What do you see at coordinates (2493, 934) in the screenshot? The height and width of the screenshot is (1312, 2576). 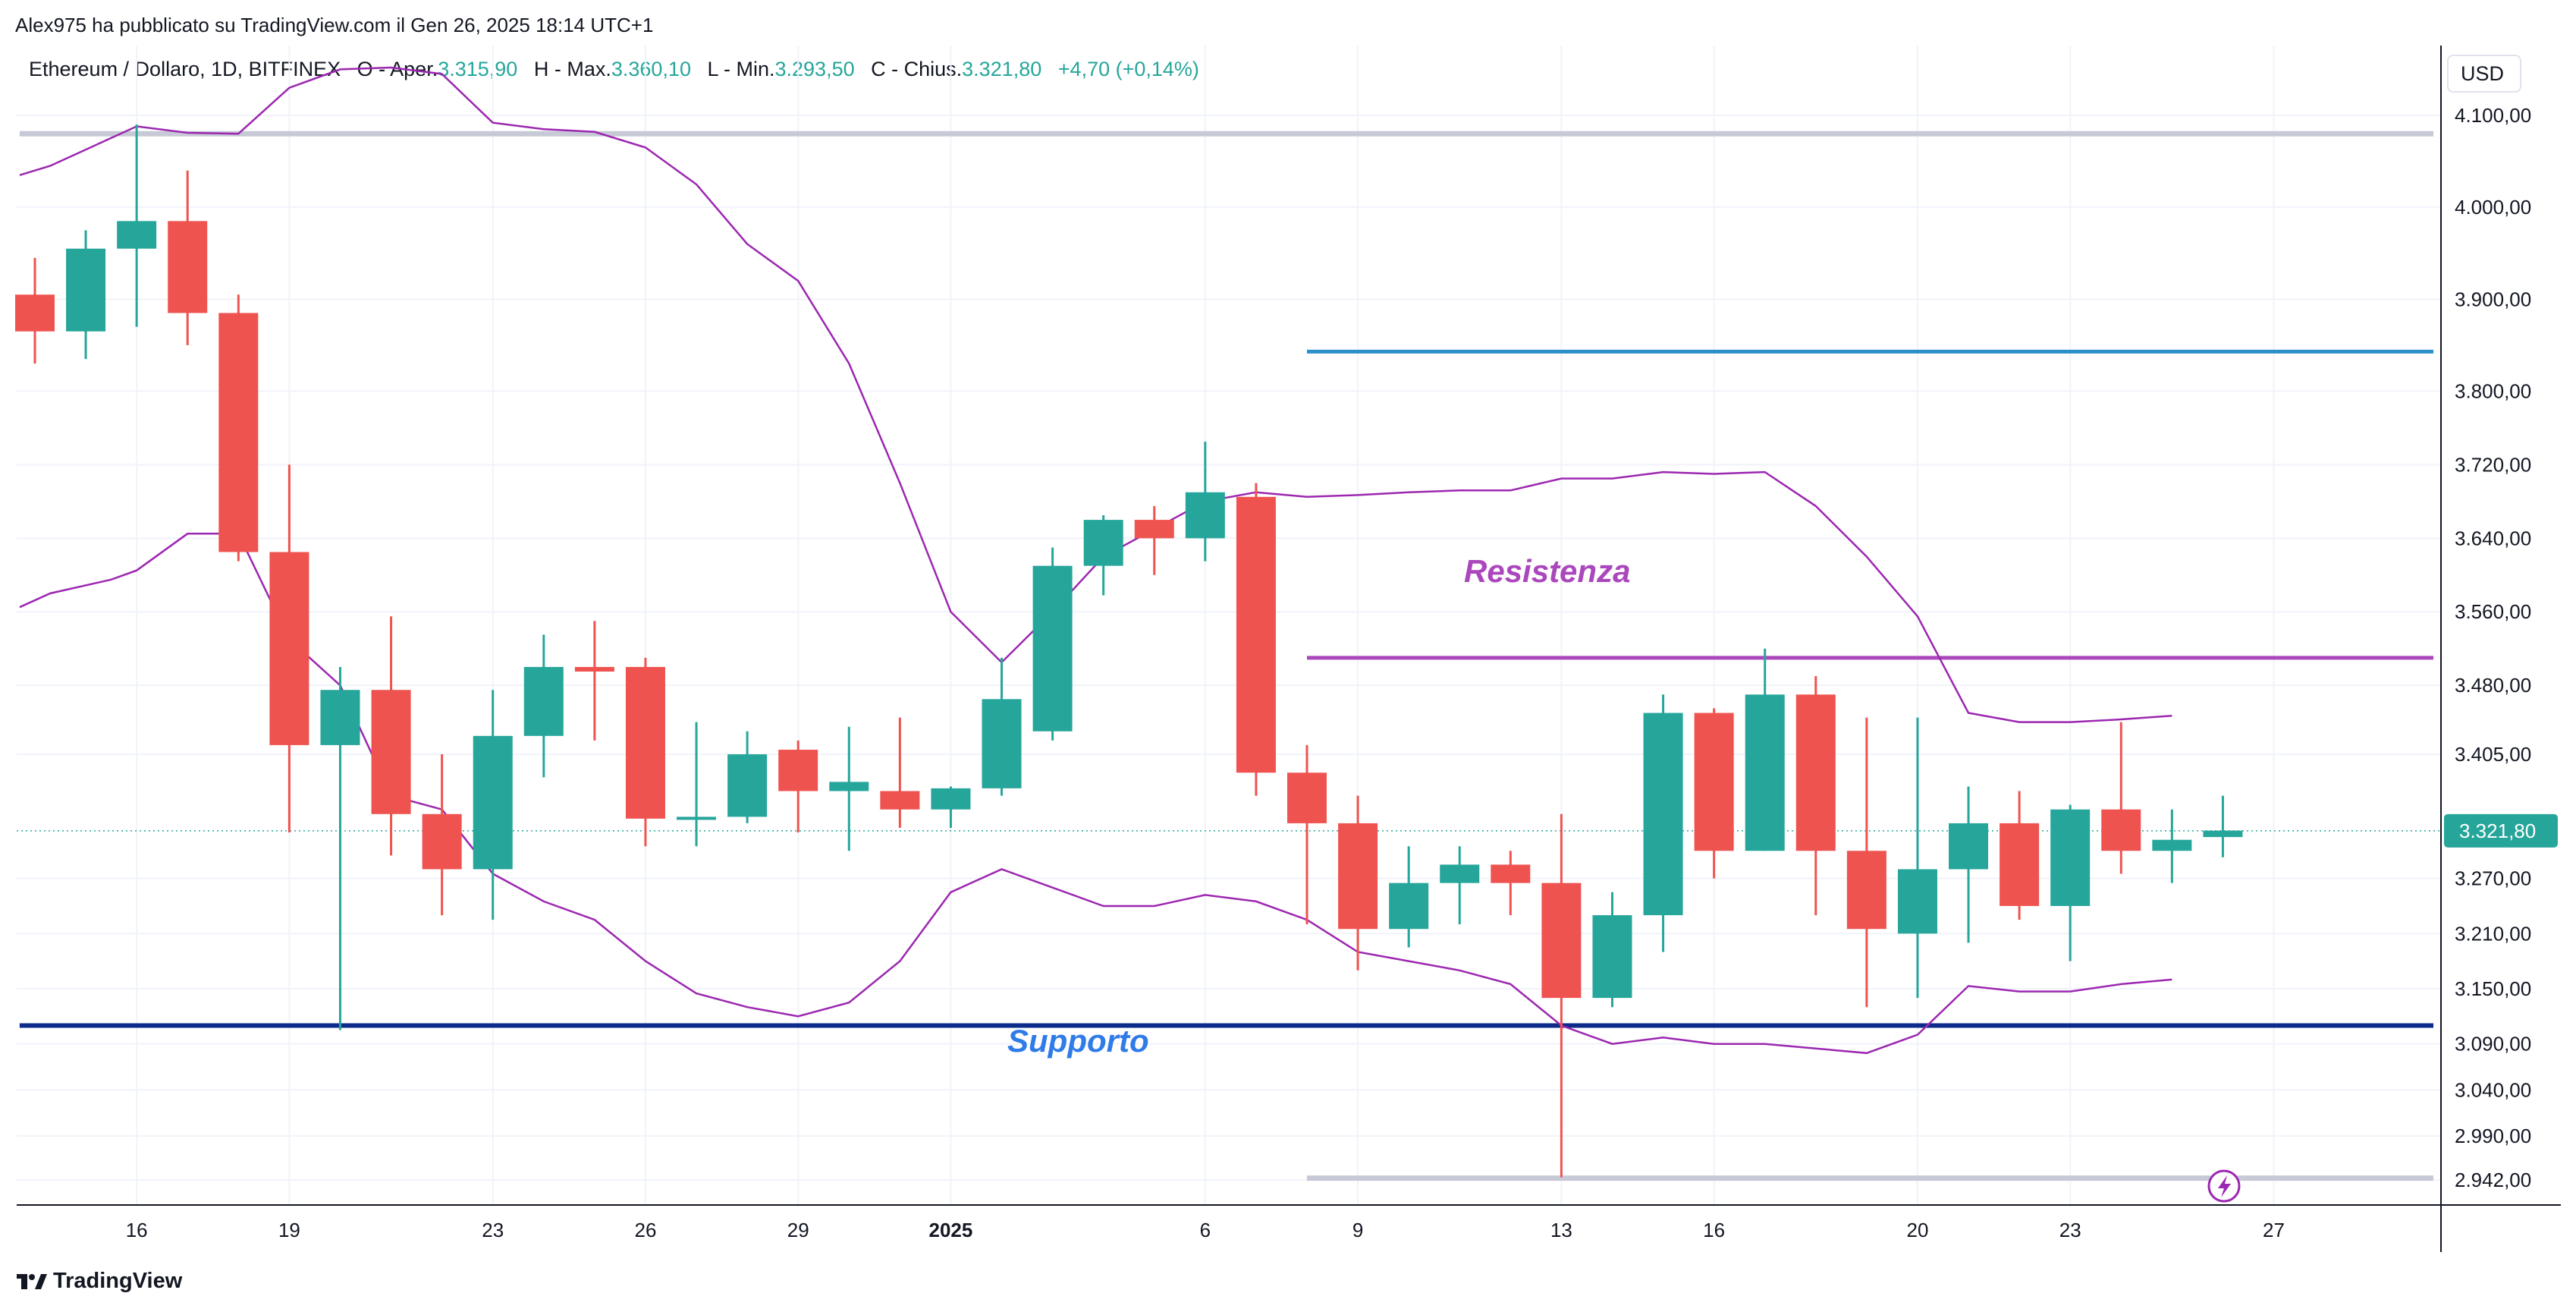 I see `price-axis-label: 3.210,00` at bounding box center [2493, 934].